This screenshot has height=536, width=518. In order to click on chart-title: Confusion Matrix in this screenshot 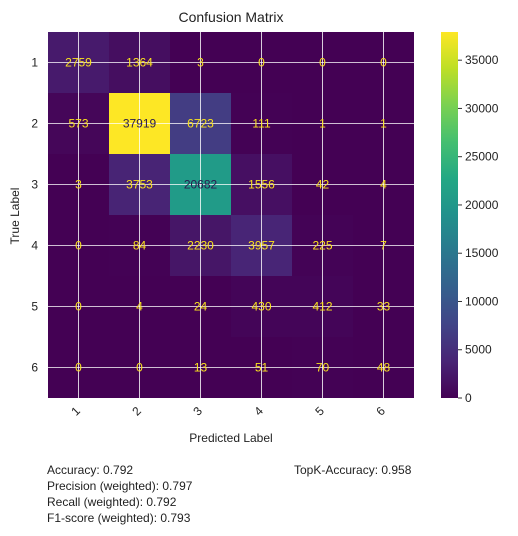, I will do `click(230, 17)`.